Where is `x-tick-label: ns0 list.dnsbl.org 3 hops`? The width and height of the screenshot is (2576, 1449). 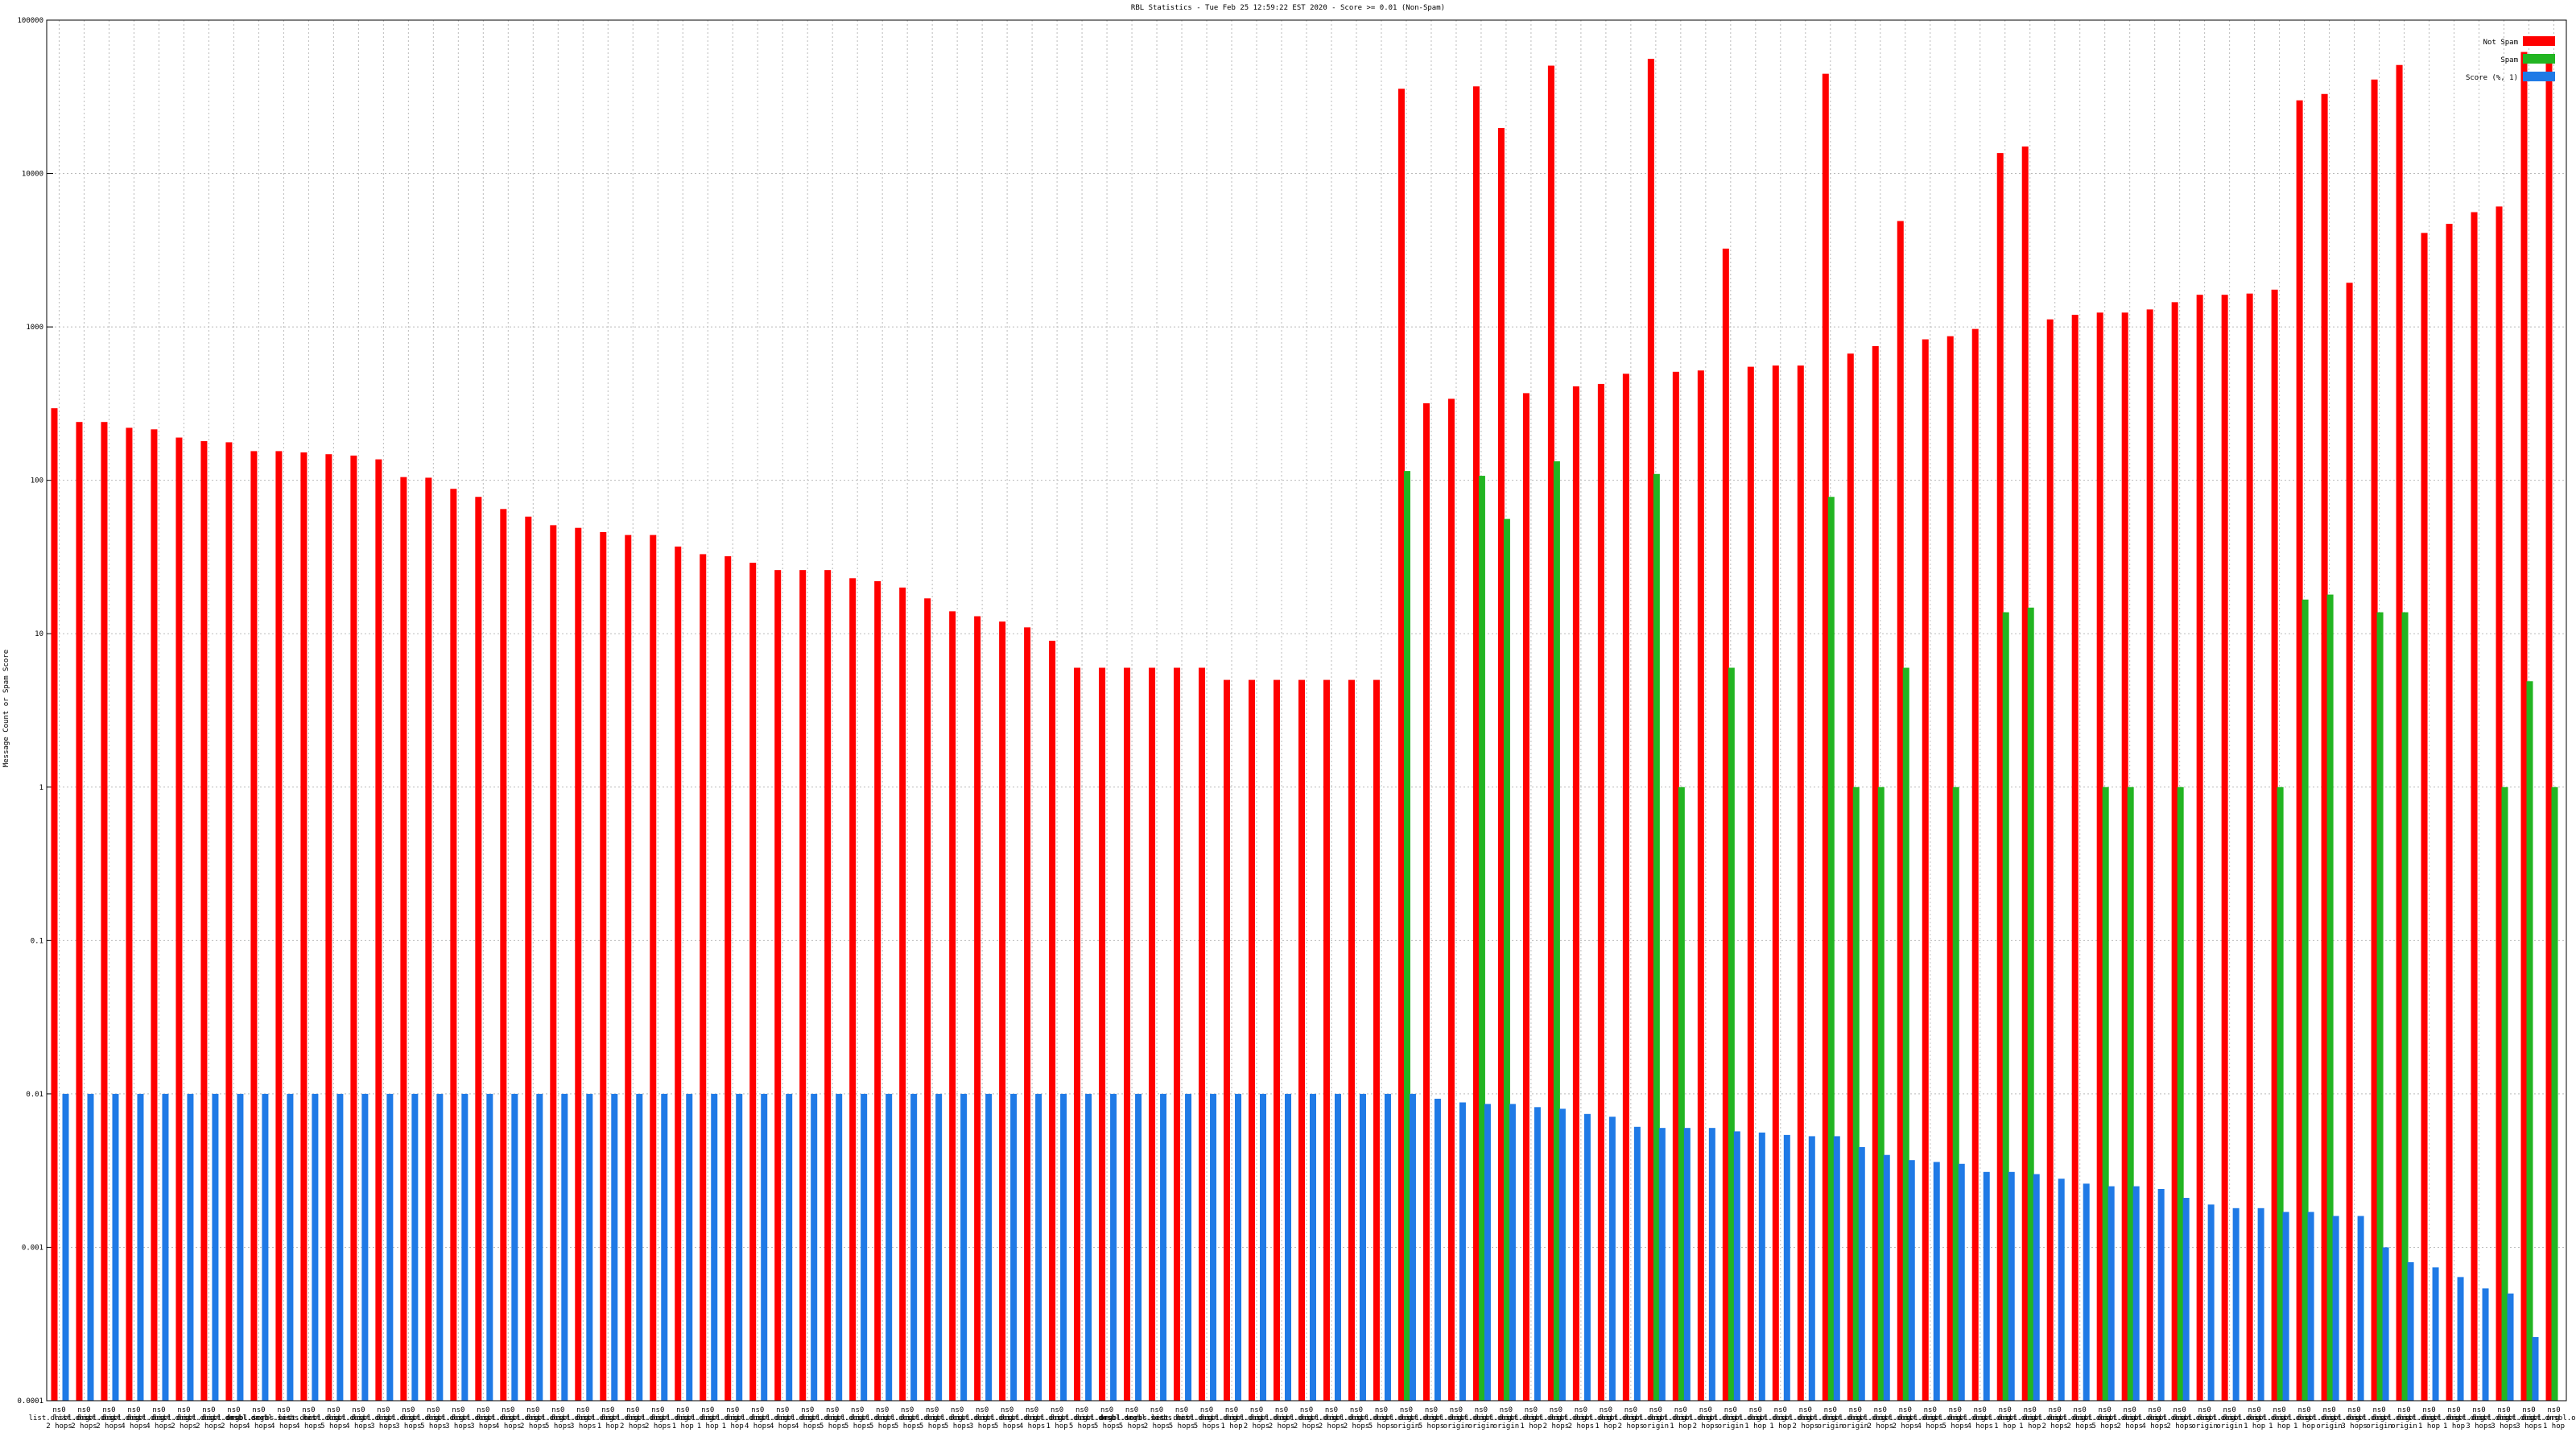 x-tick-label: ns0 list.dnsbl.org 3 hops is located at coordinates (408, 1418).